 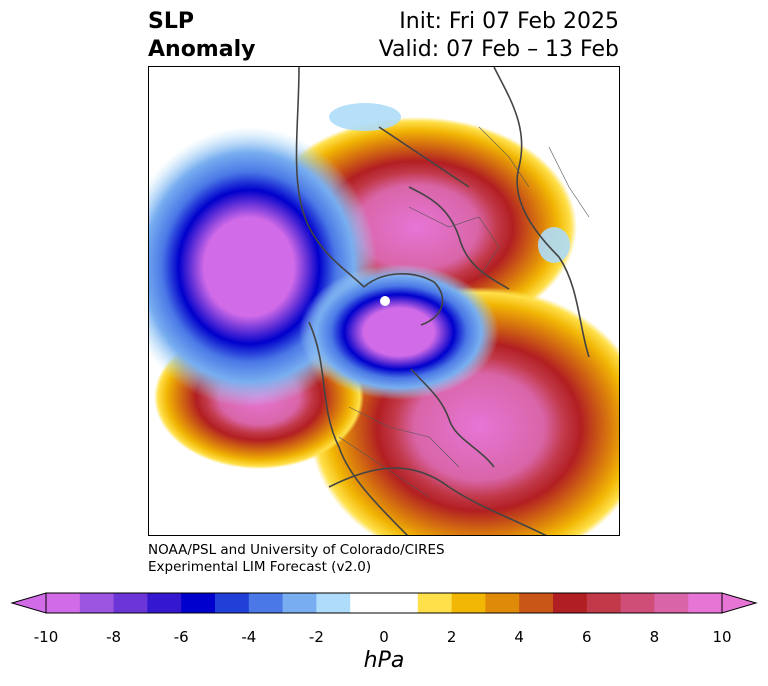 I want to click on colorbar-tick-label: -10, so click(x=46, y=637).